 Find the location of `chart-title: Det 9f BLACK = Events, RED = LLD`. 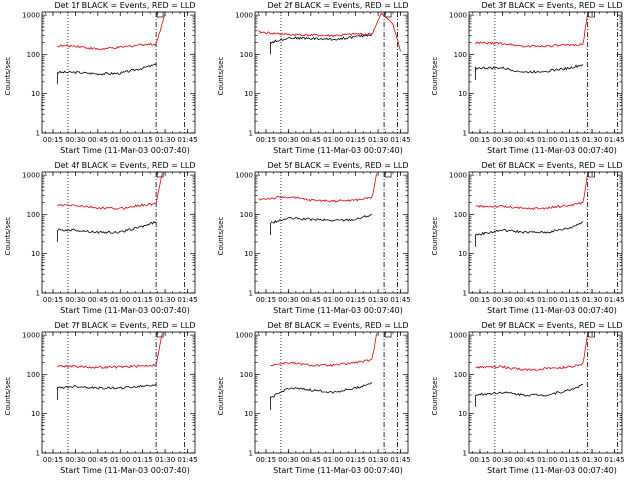

chart-title: Det 9f BLACK = Events, RED = LLD is located at coordinates (552, 325).